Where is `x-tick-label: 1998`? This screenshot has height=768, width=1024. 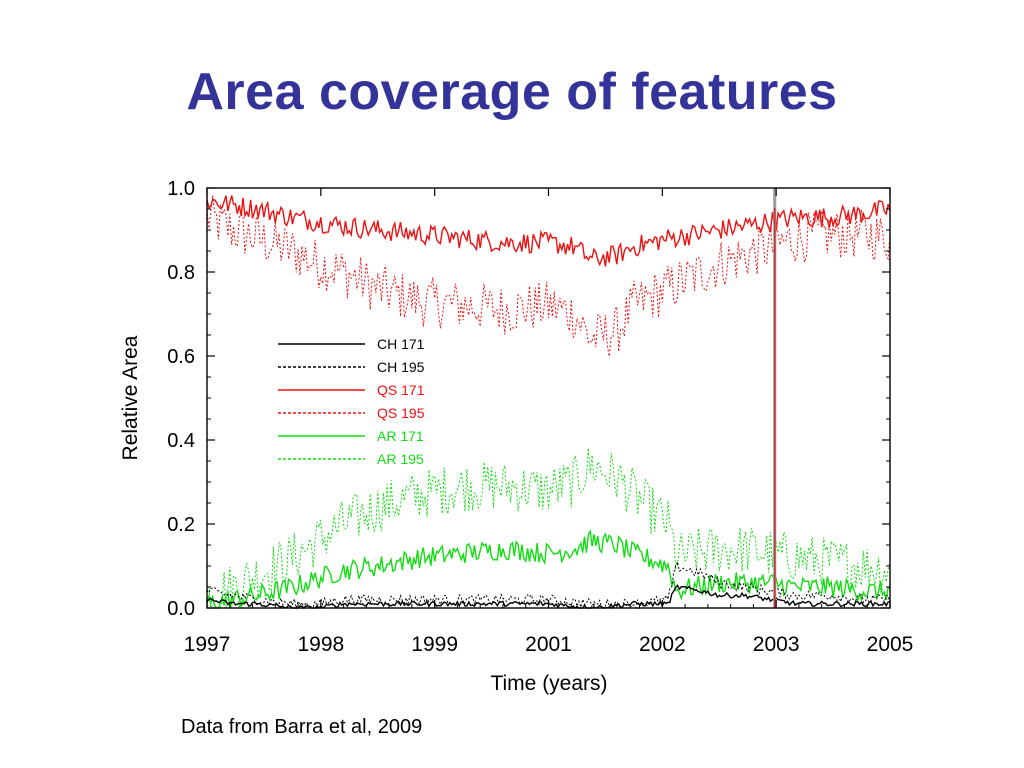
x-tick-label: 1998 is located at coordinates (320, 644).